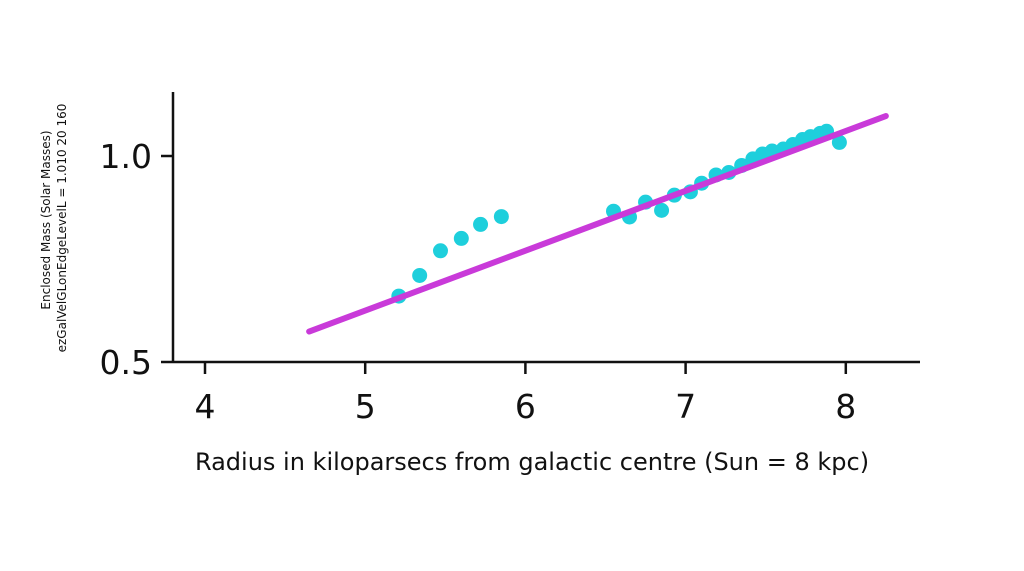  Describe the element at coordinates (46, 219) in the screenshot. I see `y-axis-label: Enclosed Mass (Solar Masses)` at that location.